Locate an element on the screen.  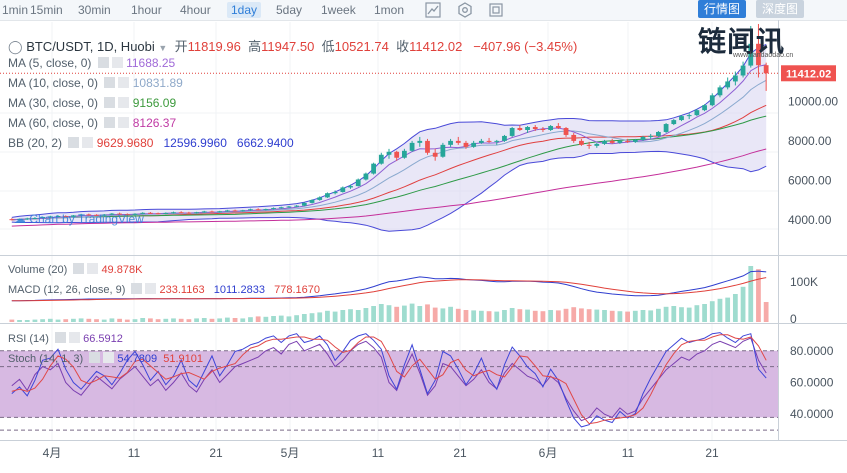
draw-tools-icon is located at coordinates (433, 10).